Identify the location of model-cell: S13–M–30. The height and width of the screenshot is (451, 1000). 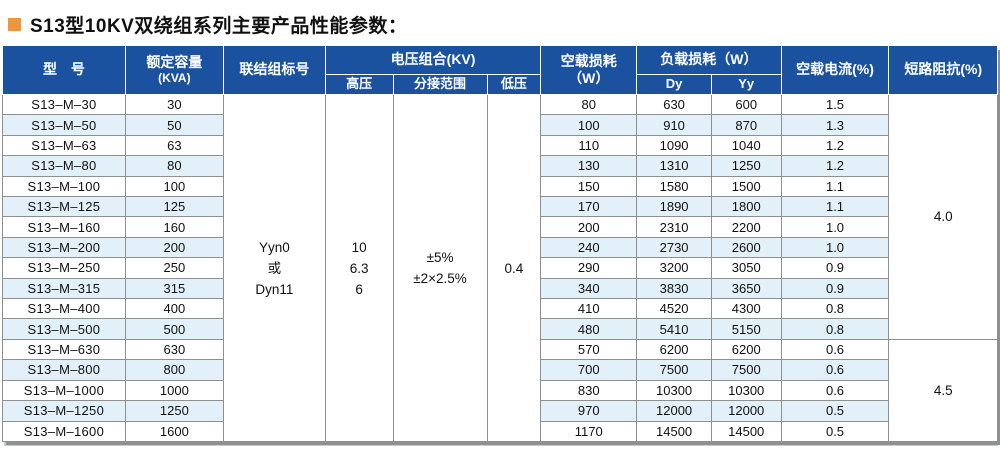
(64, 104).